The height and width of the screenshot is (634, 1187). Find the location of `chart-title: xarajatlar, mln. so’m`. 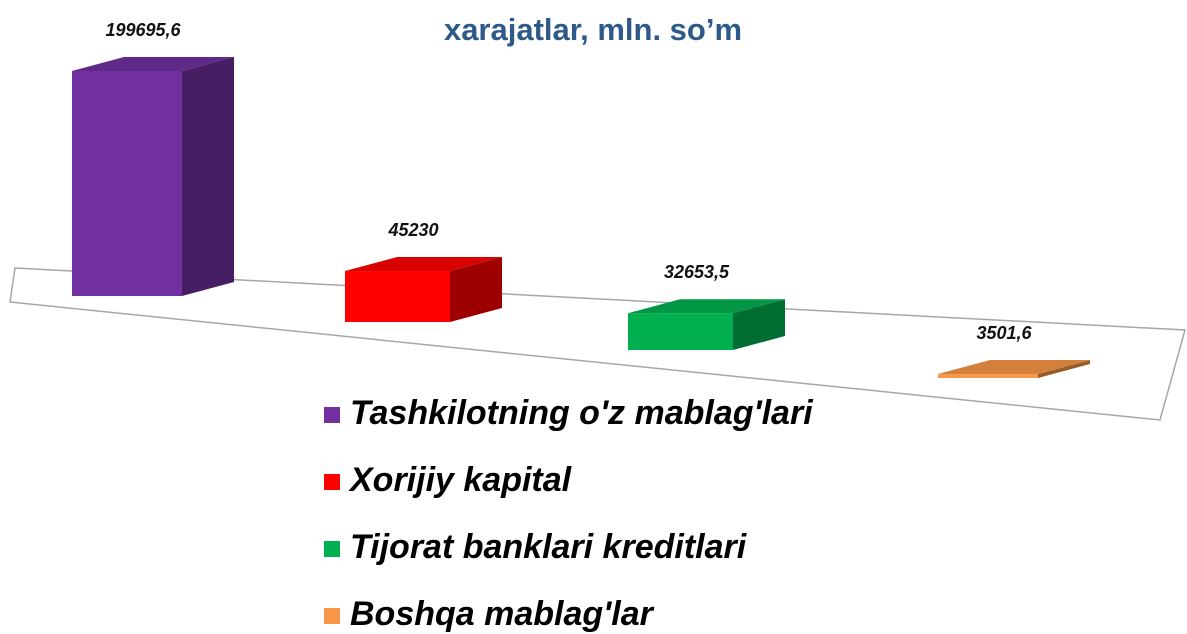

chart-title: xarajatlar, mln. so’m is located at coordinates (593, 29).